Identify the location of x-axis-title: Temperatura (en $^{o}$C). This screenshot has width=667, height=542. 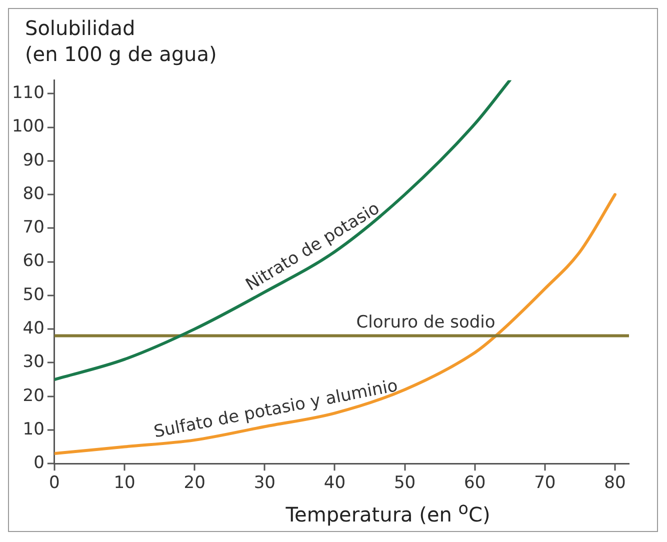
(388, 512).